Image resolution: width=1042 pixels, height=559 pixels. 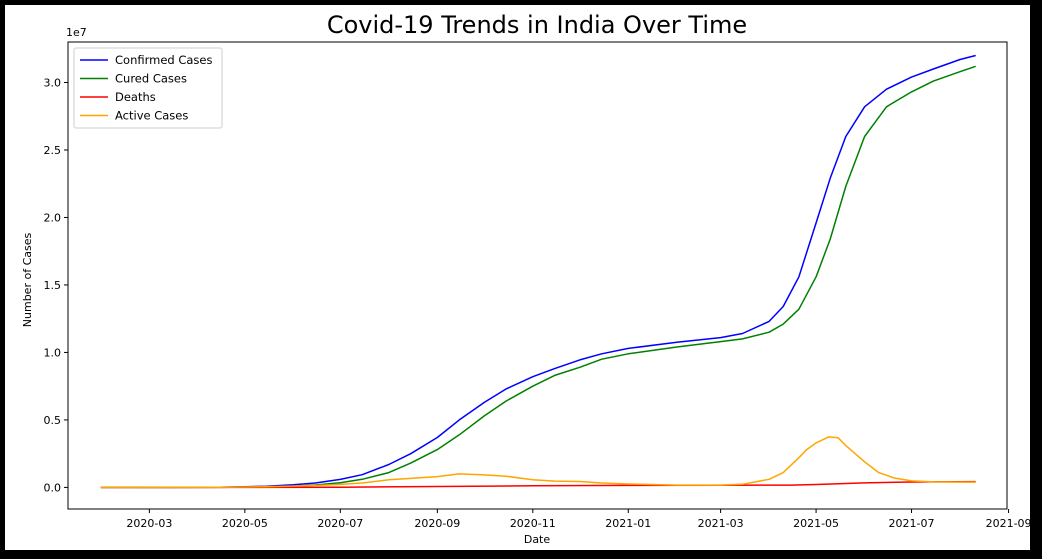 I want to click on legend-label: Confirmed Cases, so click(x=164, y=60).